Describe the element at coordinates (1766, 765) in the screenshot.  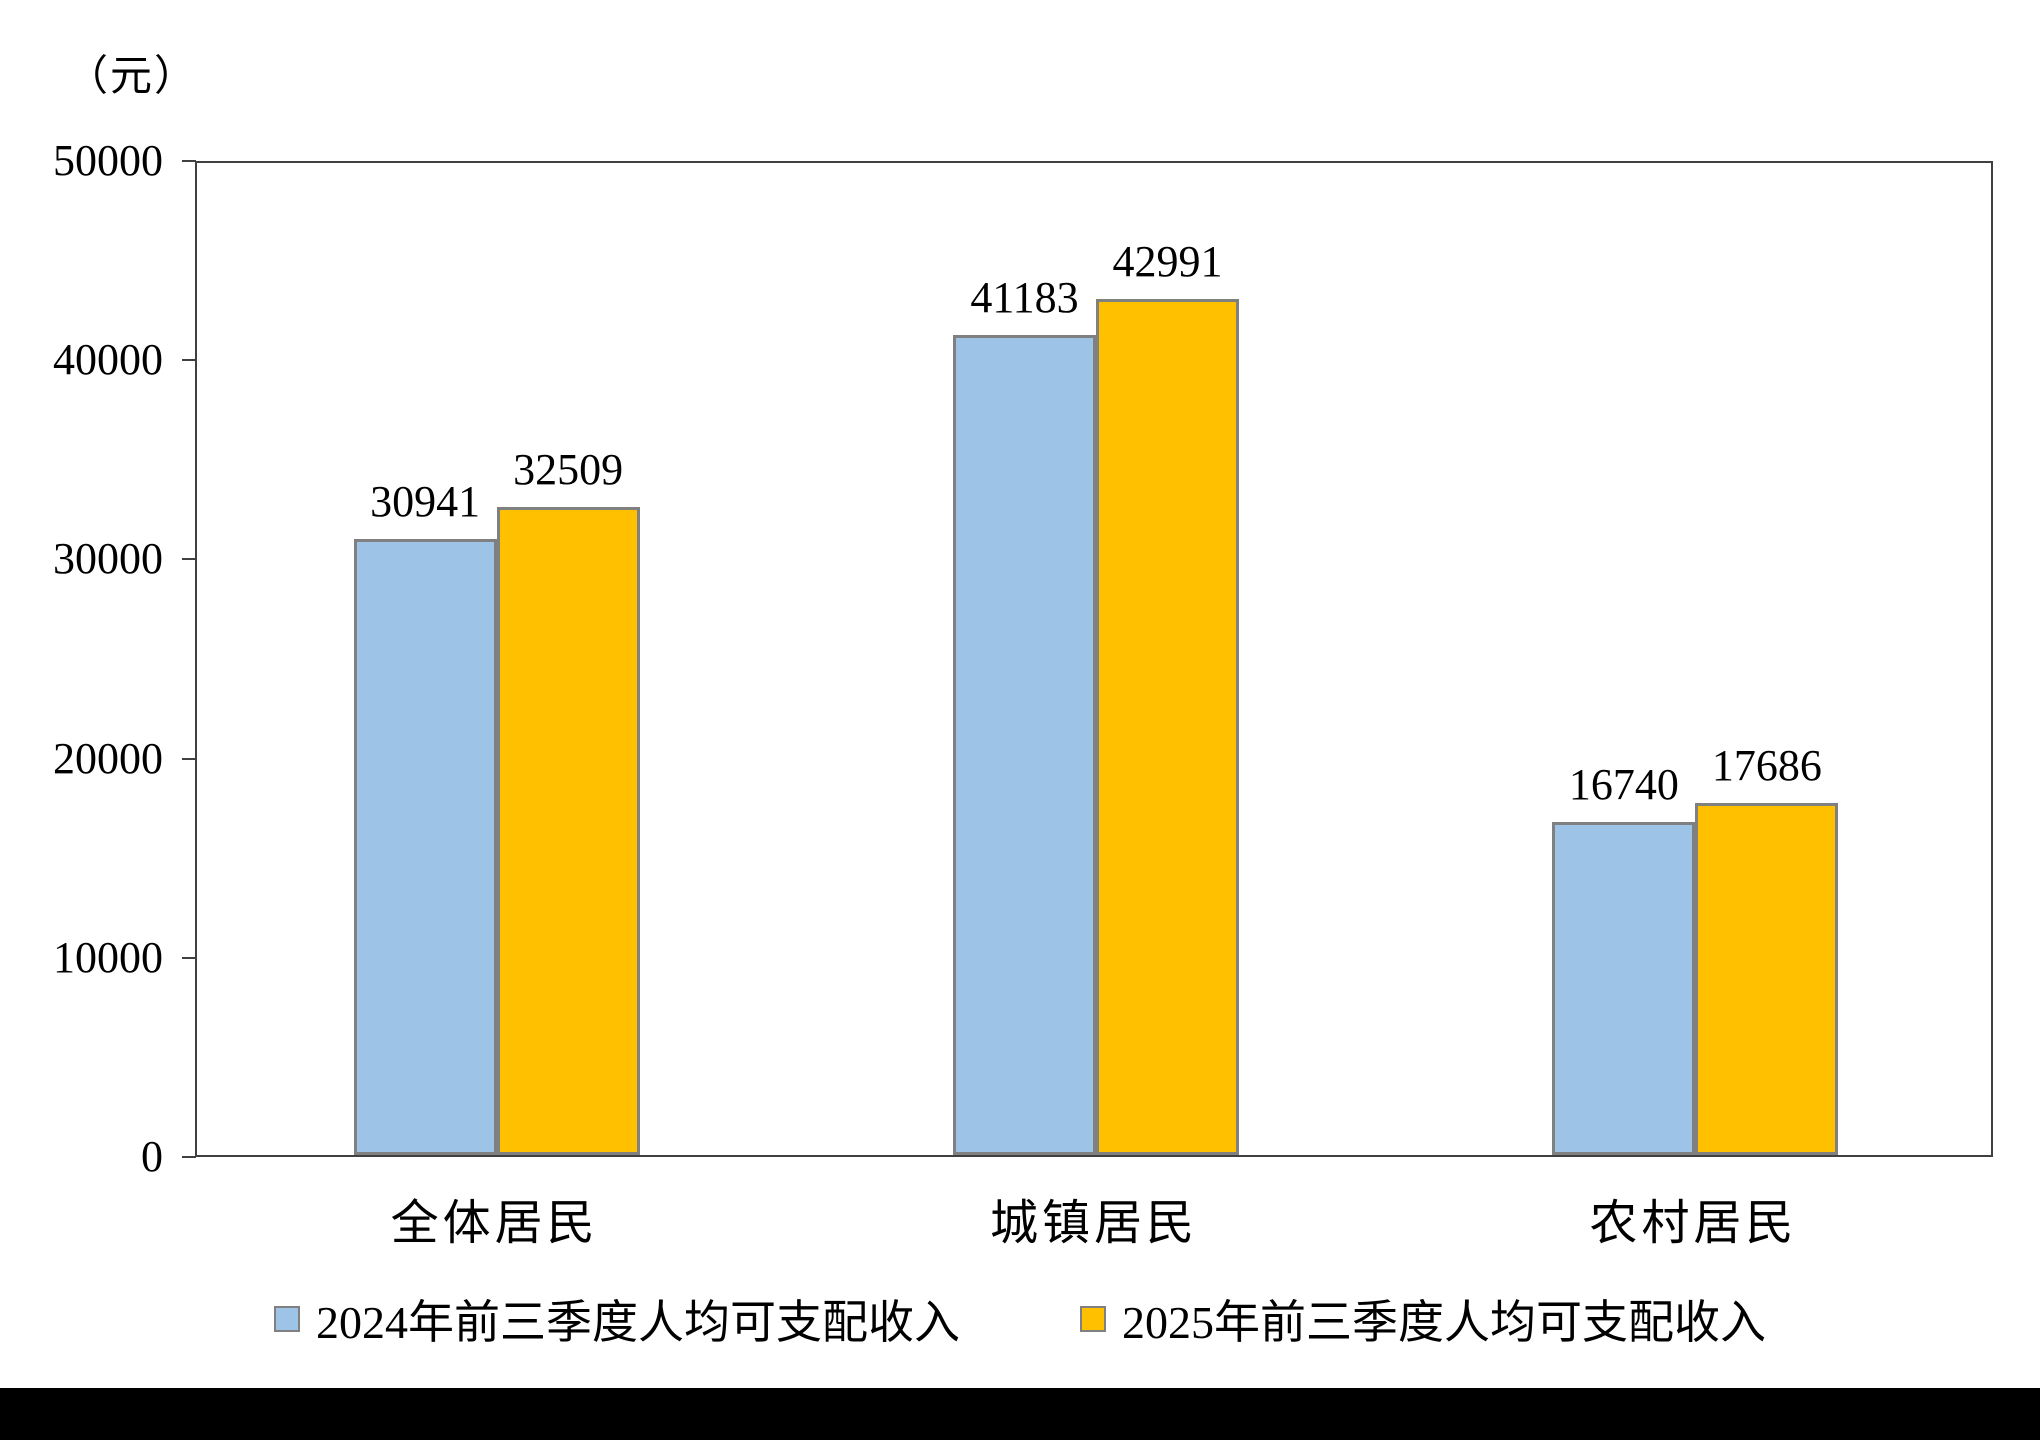
I see `bar-value-label: 17686` at that location.